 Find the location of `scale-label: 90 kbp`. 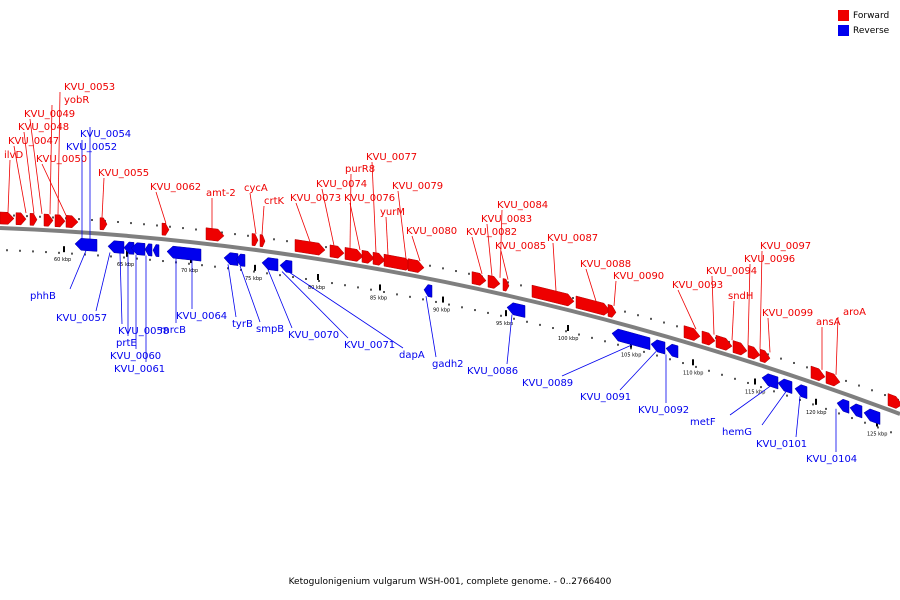

scale-label: 90 kbp is located at coordinates (441, 311).